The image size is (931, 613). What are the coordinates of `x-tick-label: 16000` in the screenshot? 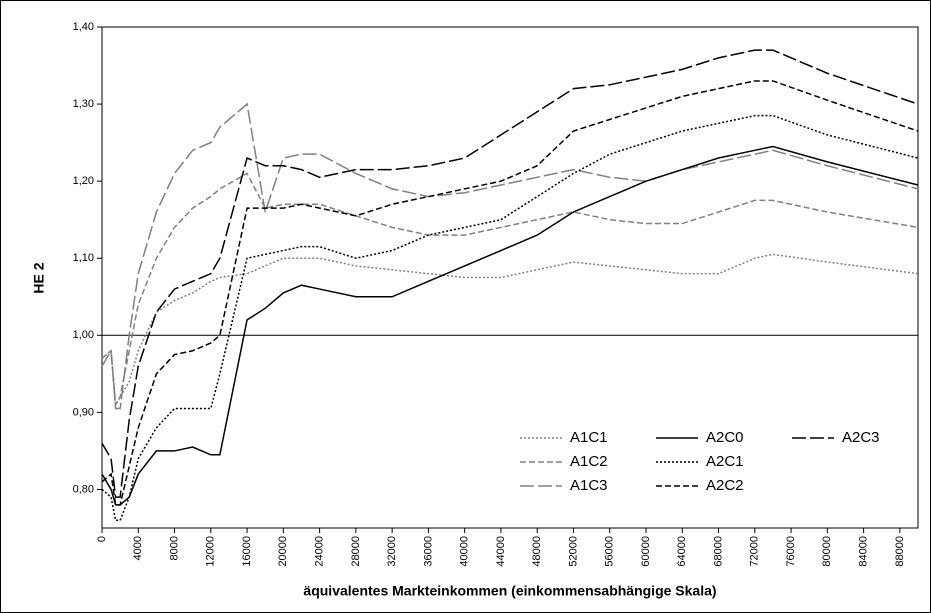 It's located at (247, 551).